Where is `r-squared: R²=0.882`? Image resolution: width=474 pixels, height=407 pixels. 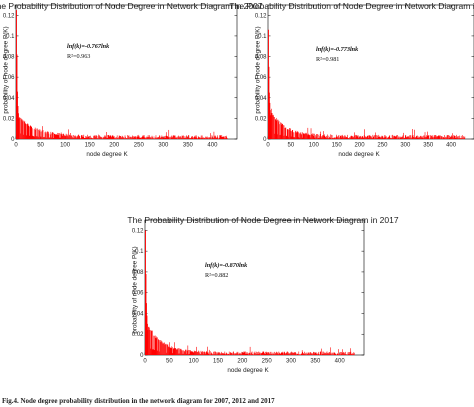 r-squared: R²=0.882 is located at coordinates (216, 275).